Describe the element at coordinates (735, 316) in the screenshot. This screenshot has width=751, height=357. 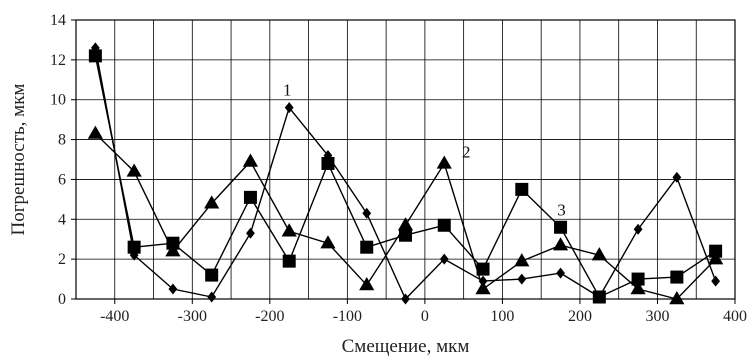
I see `x-tick-label: 400` at that location.